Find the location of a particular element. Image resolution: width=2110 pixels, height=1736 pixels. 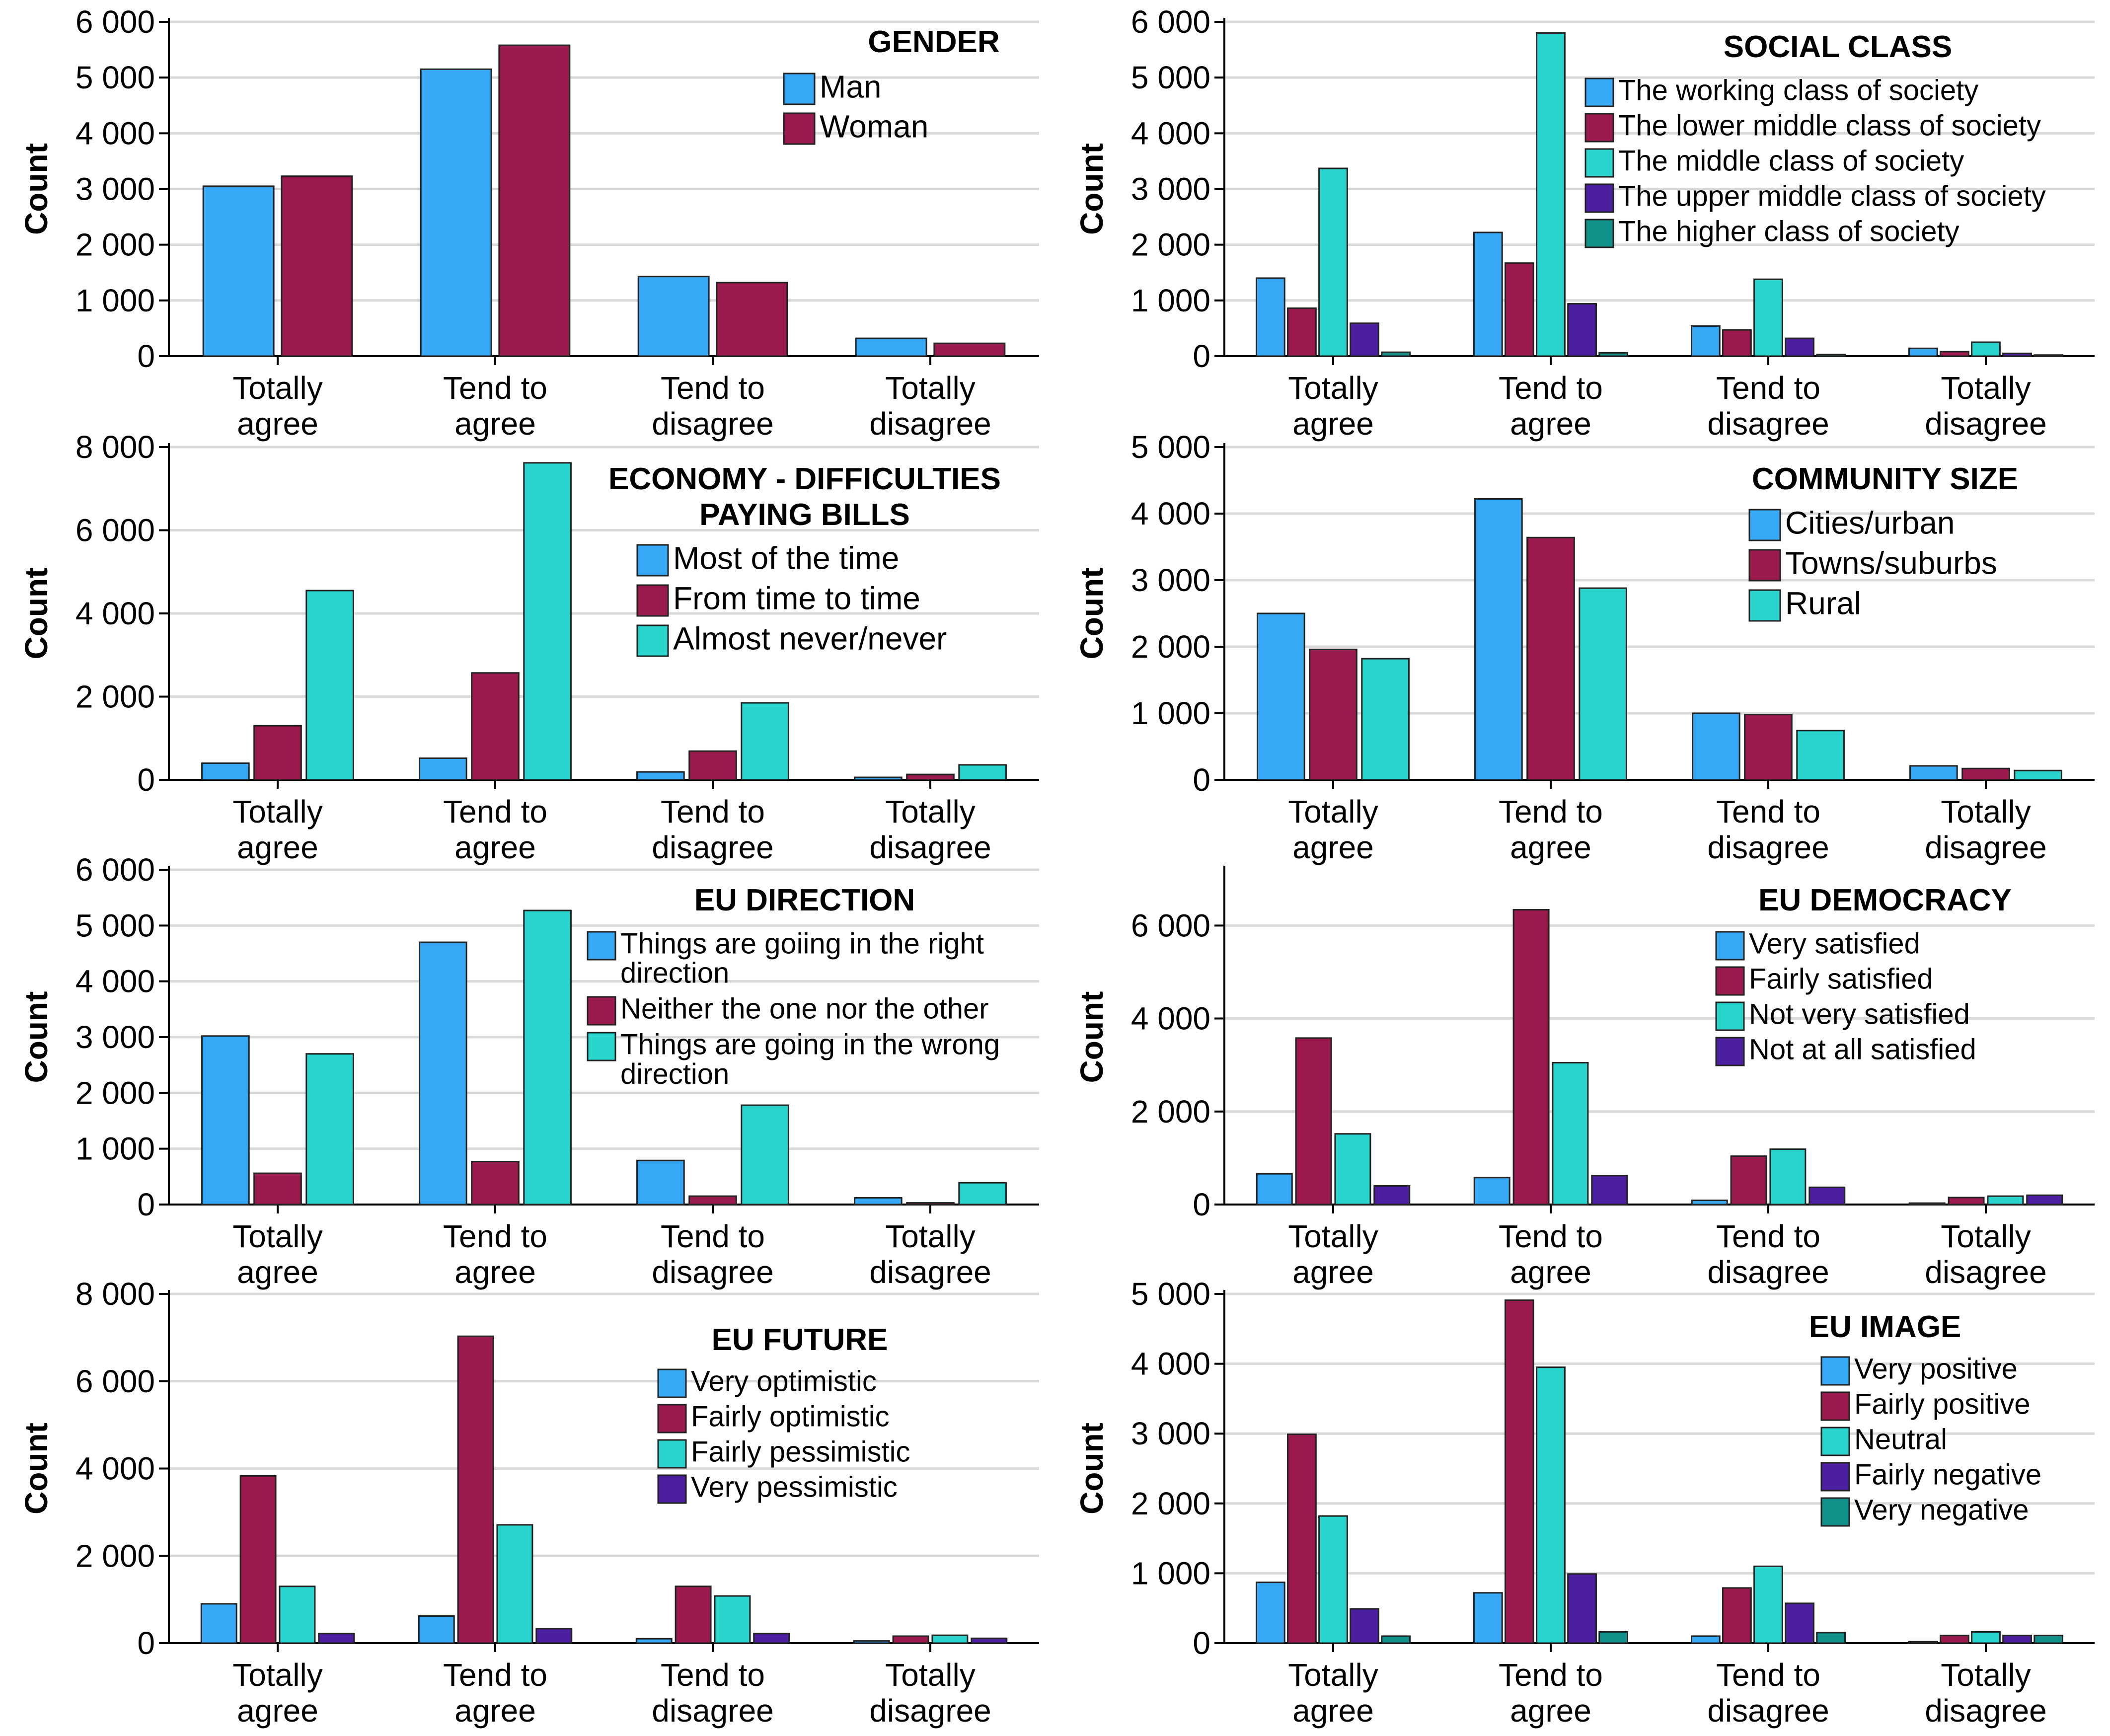

y-tick-label: 6 000 is located at coordinates (115, 1381).